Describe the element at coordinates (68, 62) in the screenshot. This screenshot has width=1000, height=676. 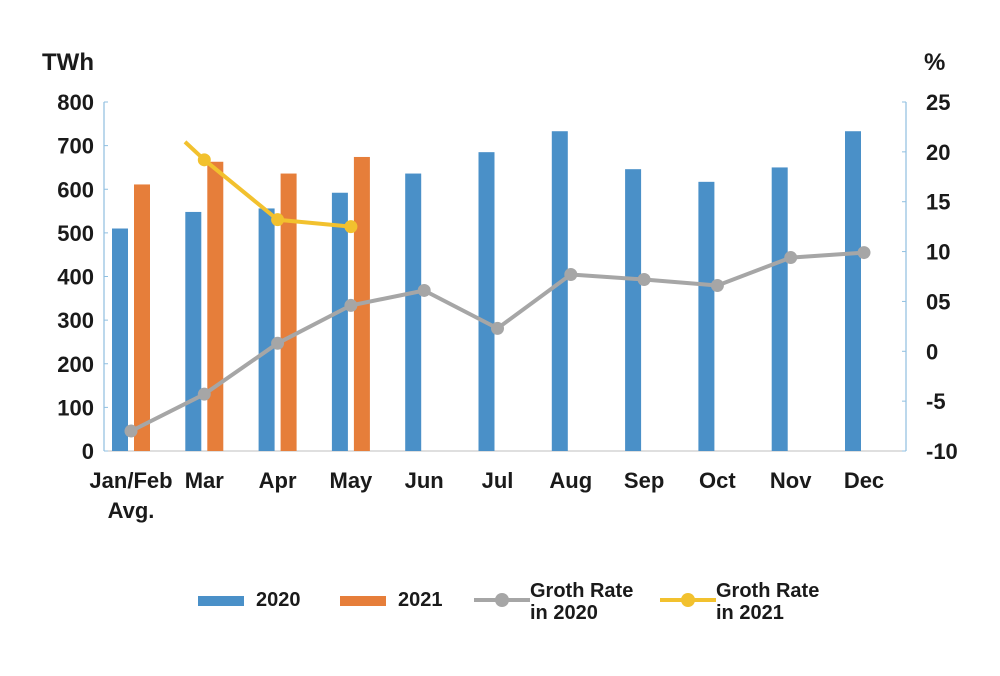
I see `left-axis-unit: TWh` at that location.